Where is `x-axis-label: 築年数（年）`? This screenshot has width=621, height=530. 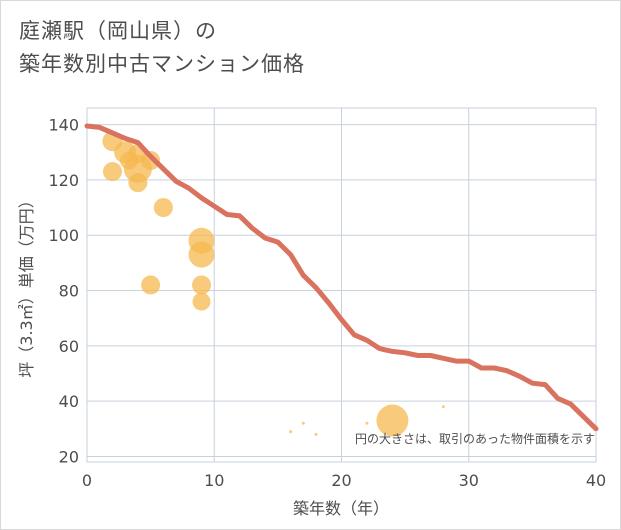
x-axis-label: 築年数（年） is located at coordinates (341, 508).